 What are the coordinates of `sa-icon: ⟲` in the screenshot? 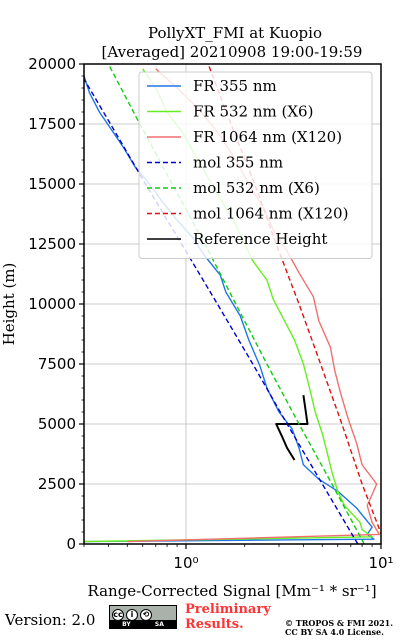 It's located at (146, 614).